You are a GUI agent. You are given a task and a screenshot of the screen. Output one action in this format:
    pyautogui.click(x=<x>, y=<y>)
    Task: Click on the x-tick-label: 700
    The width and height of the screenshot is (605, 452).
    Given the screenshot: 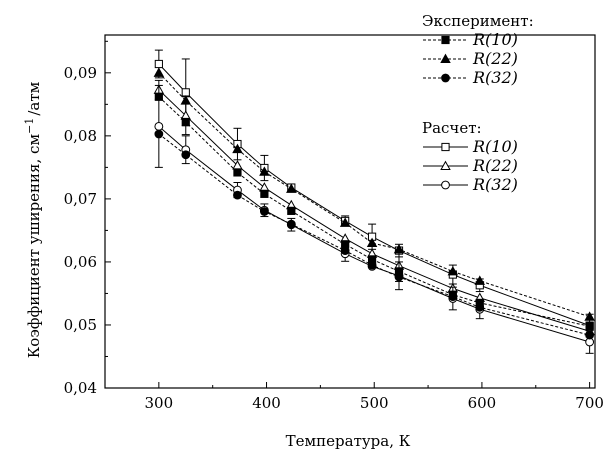 What is the action you would take?
    pyautogui.click(x=589, y=403)
    